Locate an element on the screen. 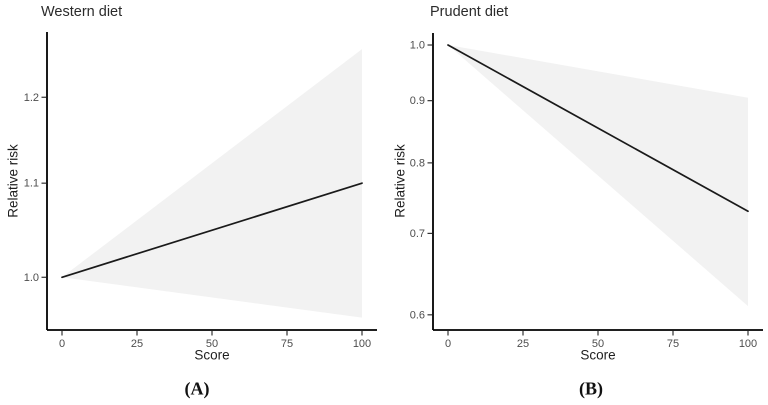  trend-line is located at coordinates (212, 230).